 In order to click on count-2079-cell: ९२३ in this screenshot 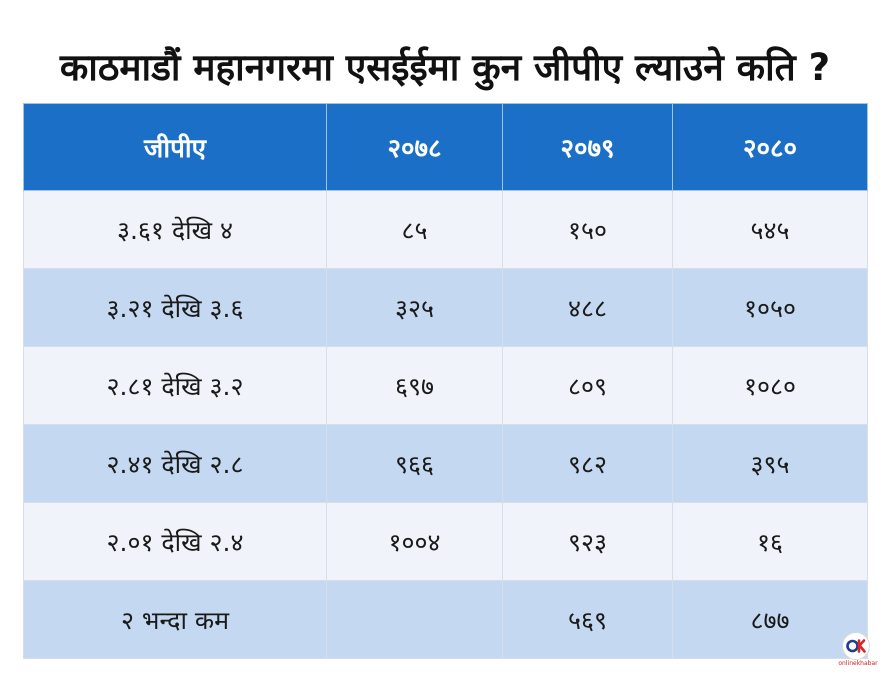, I will do `click(587, 541)`.